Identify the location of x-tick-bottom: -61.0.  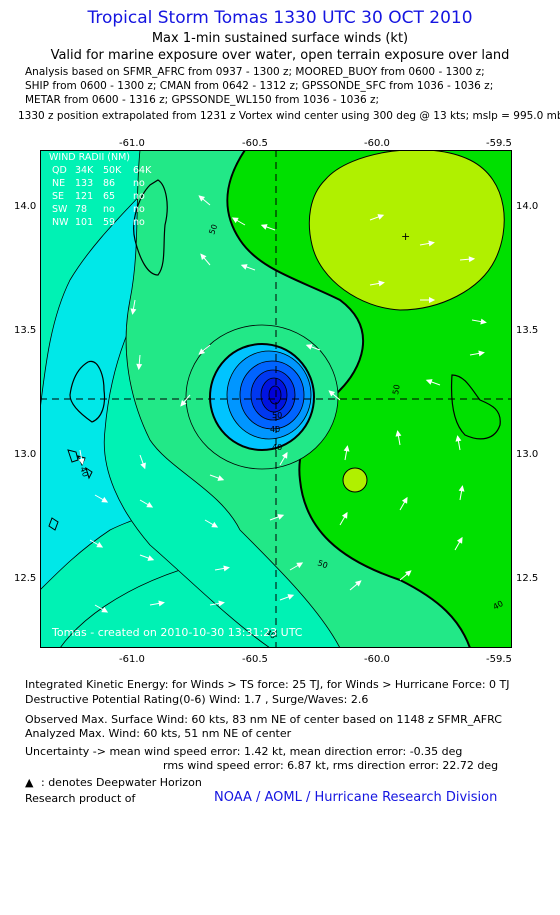
(132, 659).